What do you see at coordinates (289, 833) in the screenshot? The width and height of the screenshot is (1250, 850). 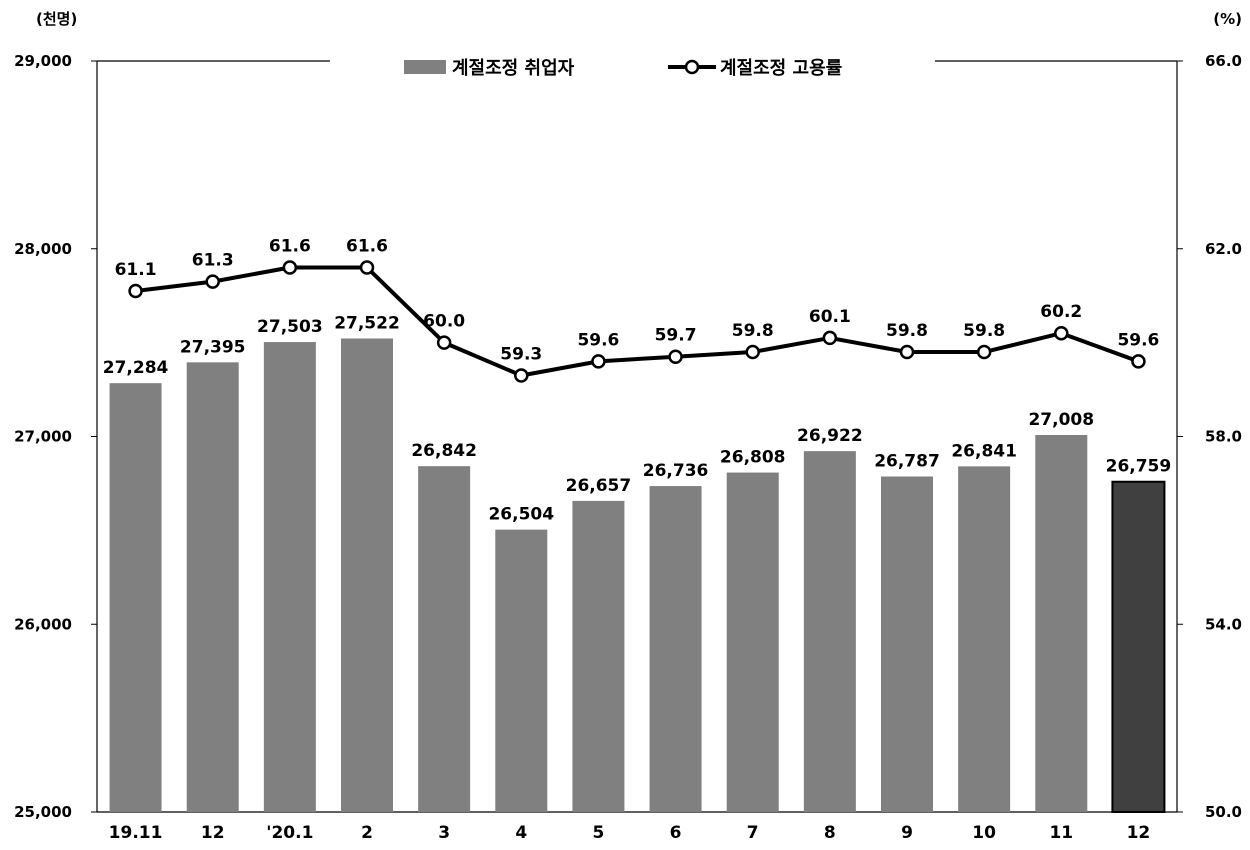 I see `x-tick-label-2: '20.1` at bounding box center [289, 833].